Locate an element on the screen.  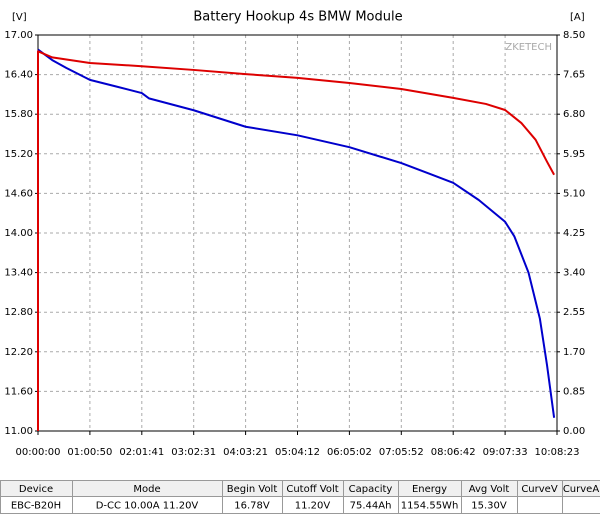
y-tick-label: 12.80 is located at coordinates (18, 312).